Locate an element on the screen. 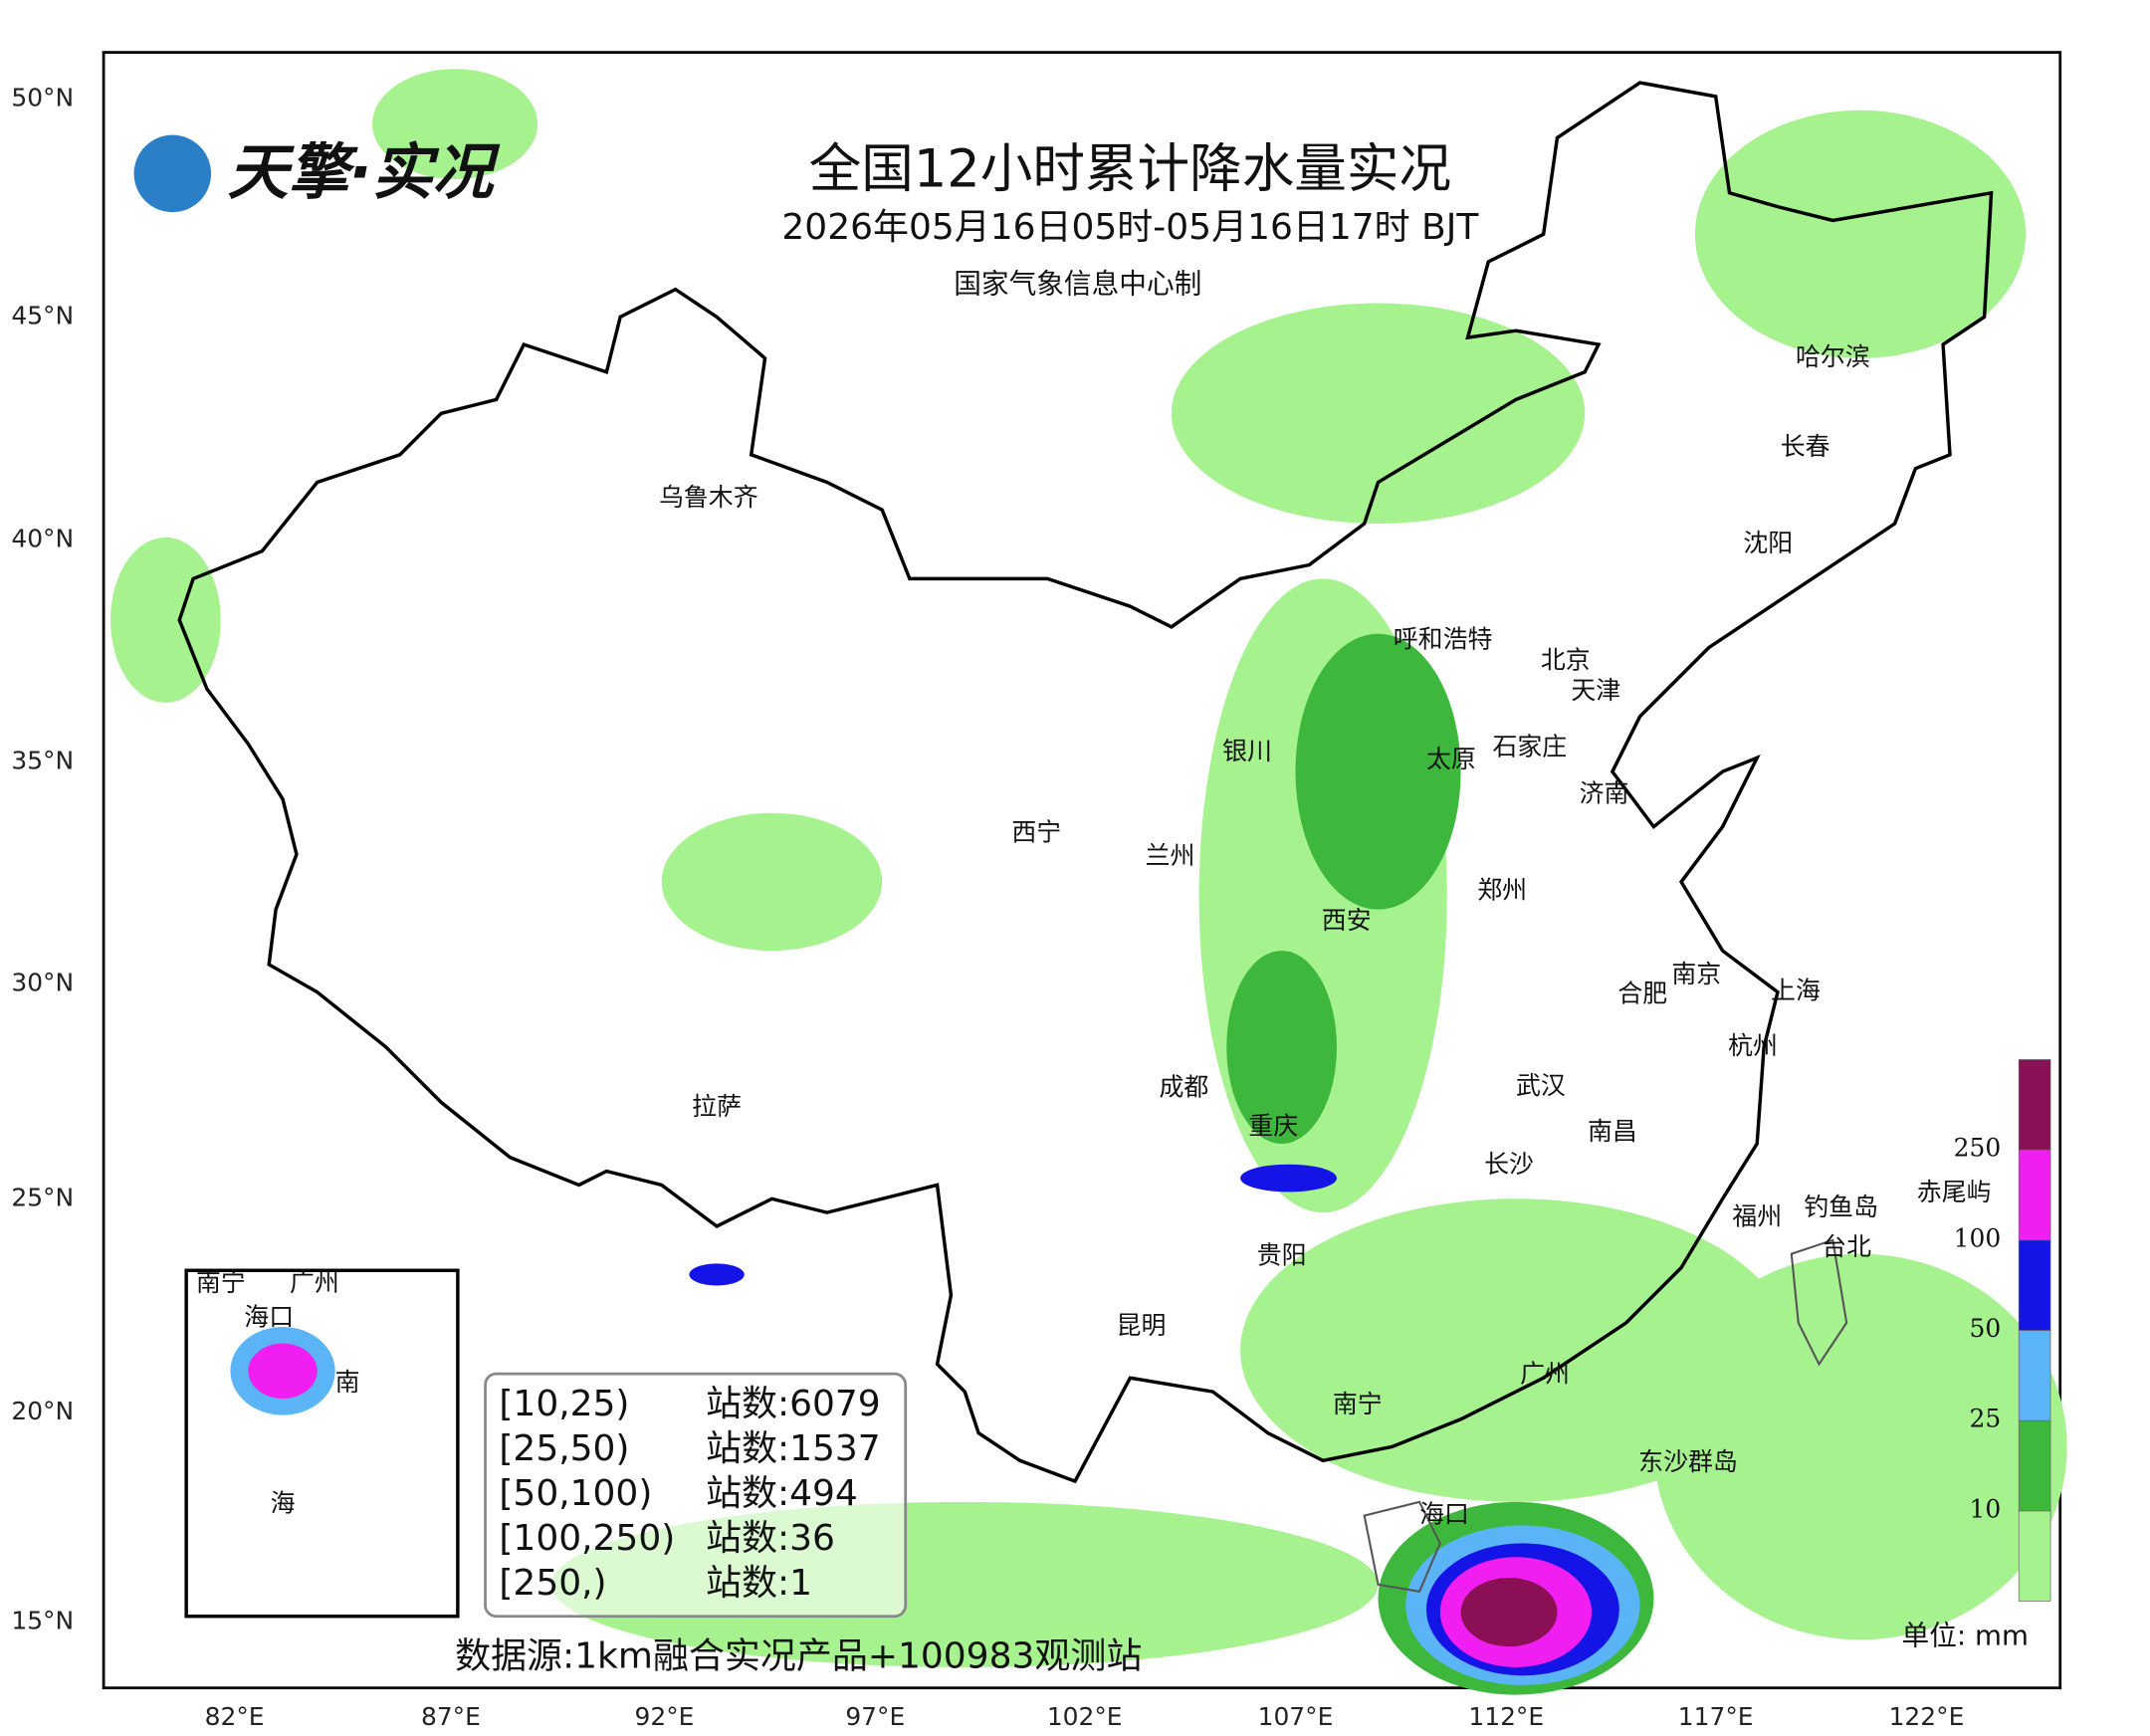 This screenshot has width=2150, height=1736. colorbar-label: 25 is located at coordinates (1986, 1419).